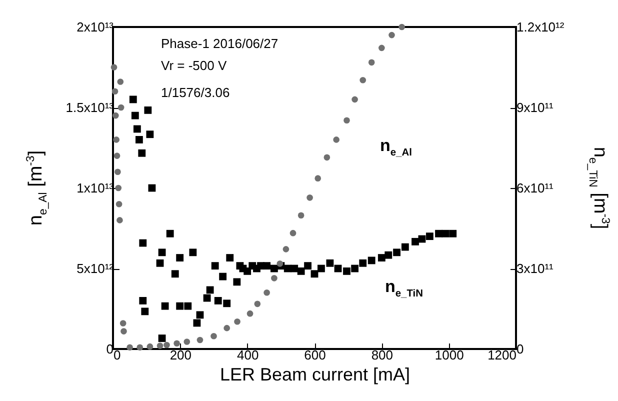 This screenshot has width=618, height=401. What do you see at coordinates (540, 27) in the screenshot?
I see `y2-tick-label: 1.2x10¹²` at bounding box center [540, 27].